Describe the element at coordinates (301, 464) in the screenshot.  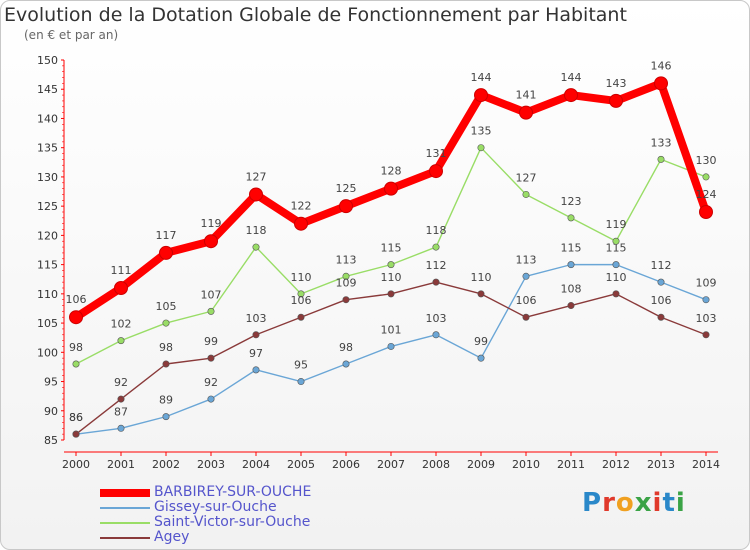
I see `x-tick-label: 2005` at that location.